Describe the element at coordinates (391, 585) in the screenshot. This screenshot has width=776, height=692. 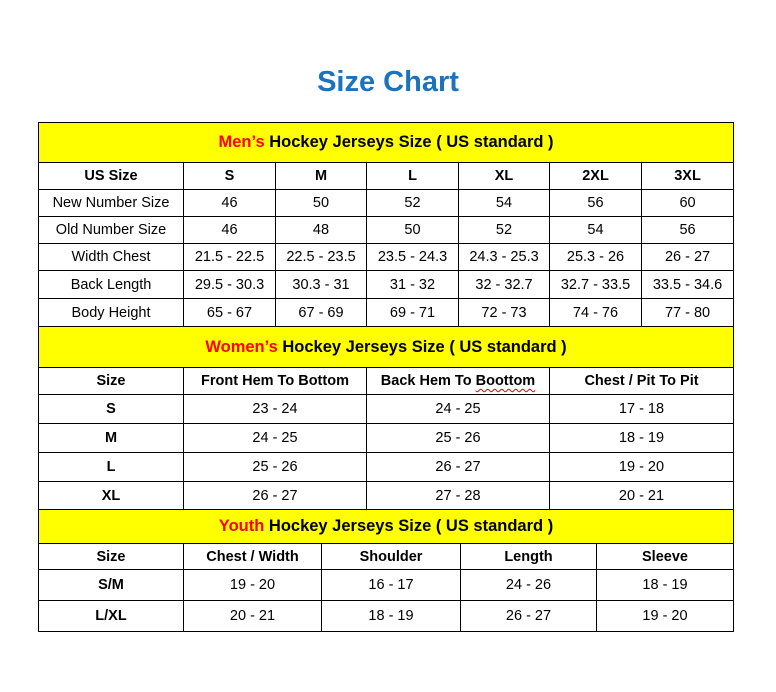
I see `table-cell: 16 - 17` at that location.